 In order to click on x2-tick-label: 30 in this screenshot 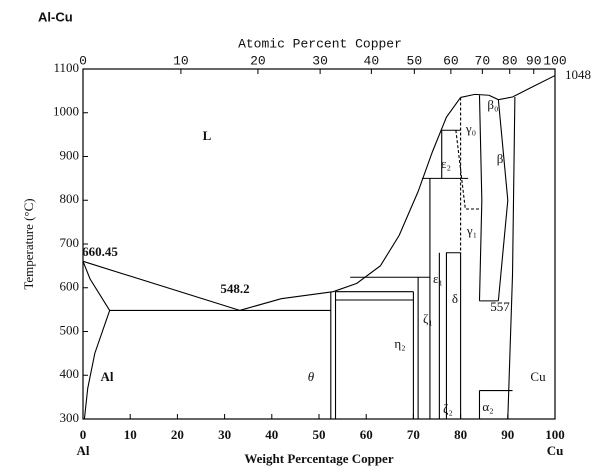, I will do `click(320, 60)`.